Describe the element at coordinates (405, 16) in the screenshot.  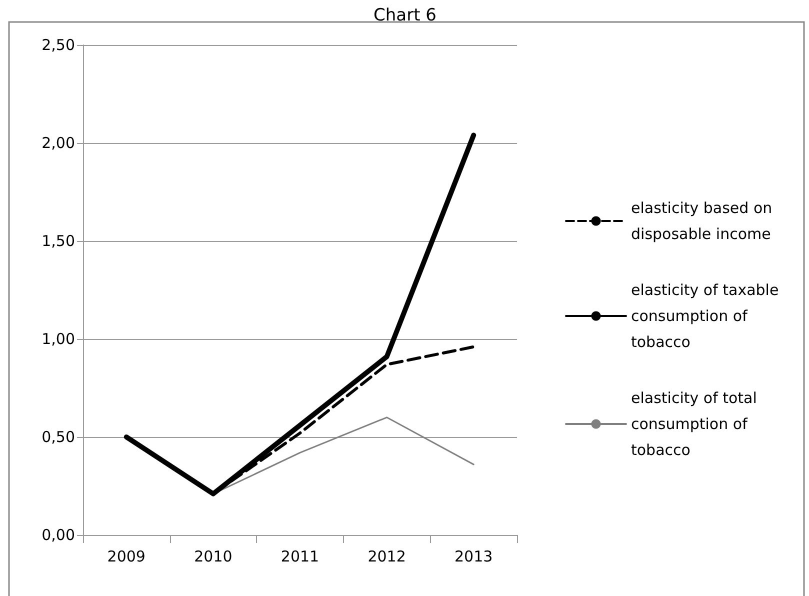
I see `chart-title: Chart 6` at that location.